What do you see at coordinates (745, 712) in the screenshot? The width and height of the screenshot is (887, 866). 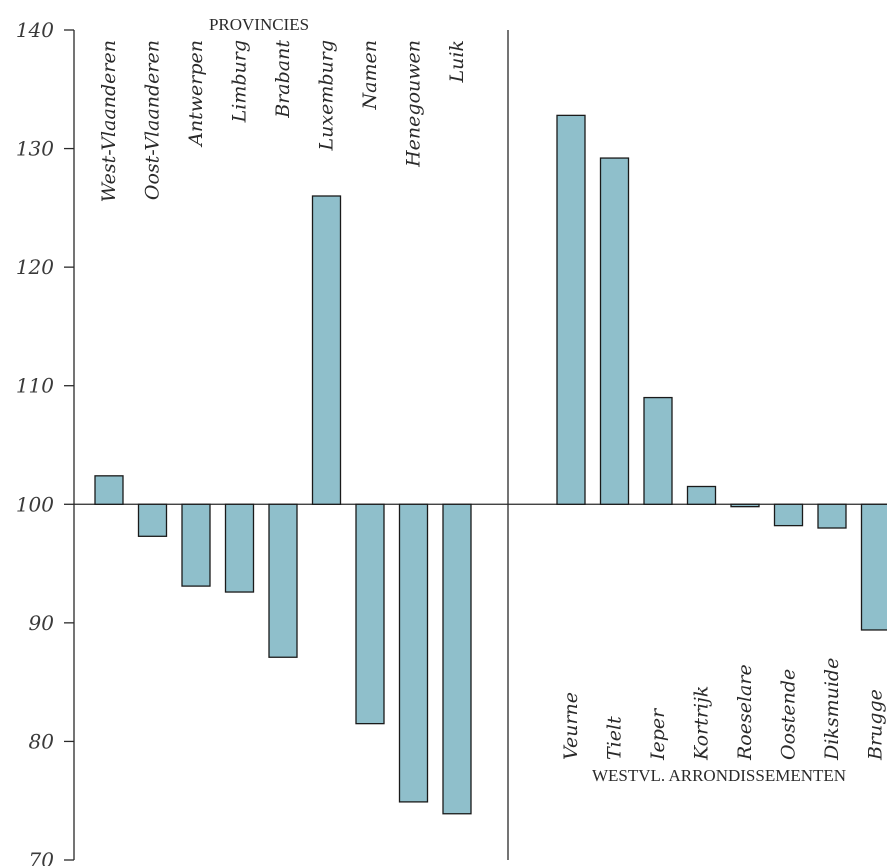 I see `category-label: Roeselare` at bounding box center [745, 712].